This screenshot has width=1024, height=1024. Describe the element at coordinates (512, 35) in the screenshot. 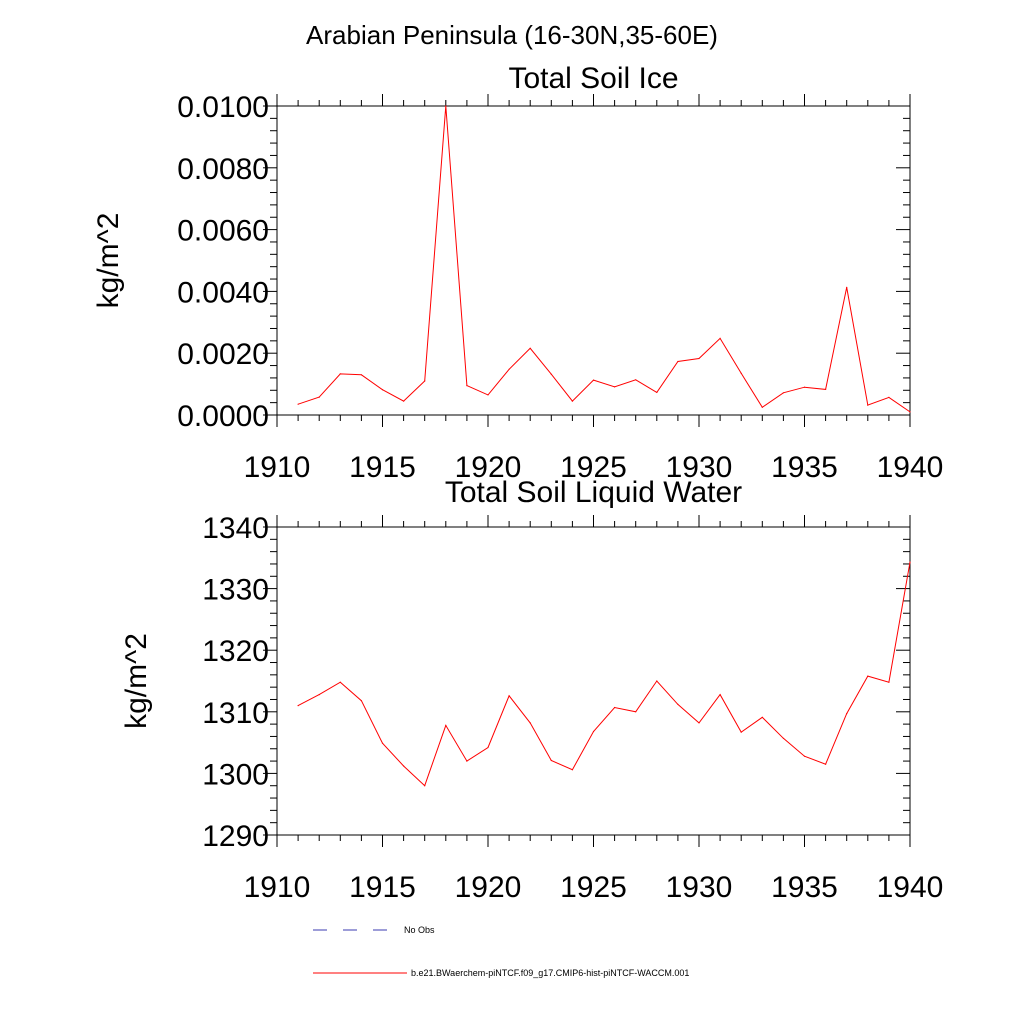

I see `page-title: Arabian Peninsula (16-30N,35-60E)` at that location.